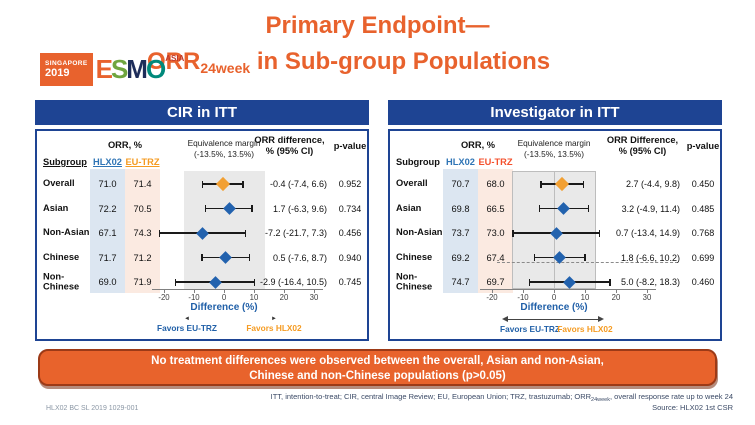 The image size is (755, 425). What do you see at coordinates (107, 184) in the screenshot?
I see `orr-hlx02-value: 71.0` at bounding box center [107, 184].